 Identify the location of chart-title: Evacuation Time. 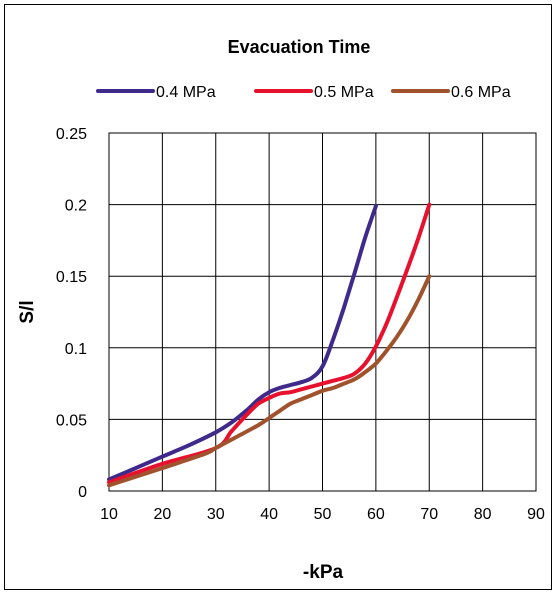
(299, 47).